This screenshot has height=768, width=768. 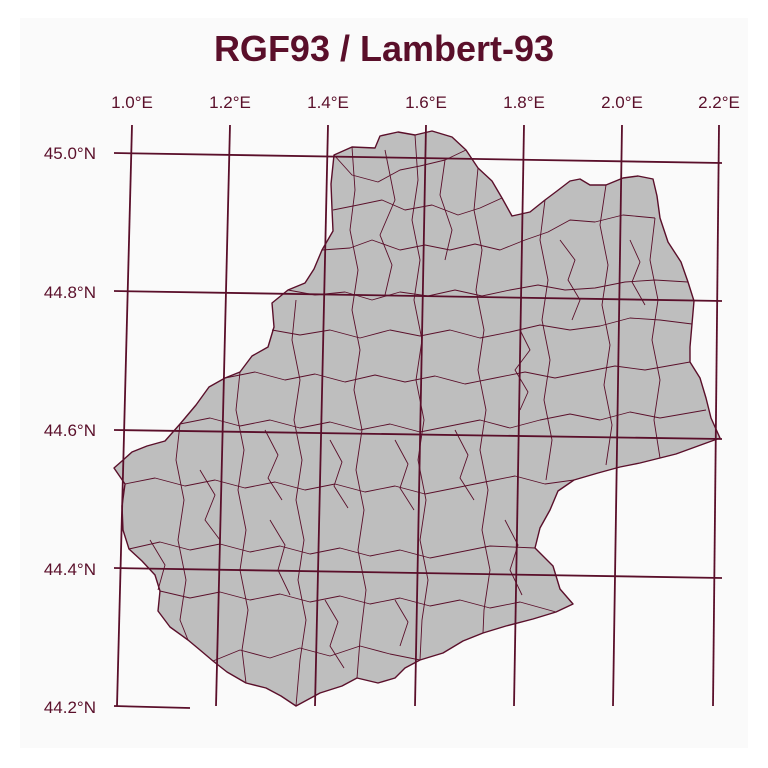 What do you see at coordinates (328, 102) in the screenshot?
I see `lon-tick-label: 1.4°E` at bounding box center [328, 102].